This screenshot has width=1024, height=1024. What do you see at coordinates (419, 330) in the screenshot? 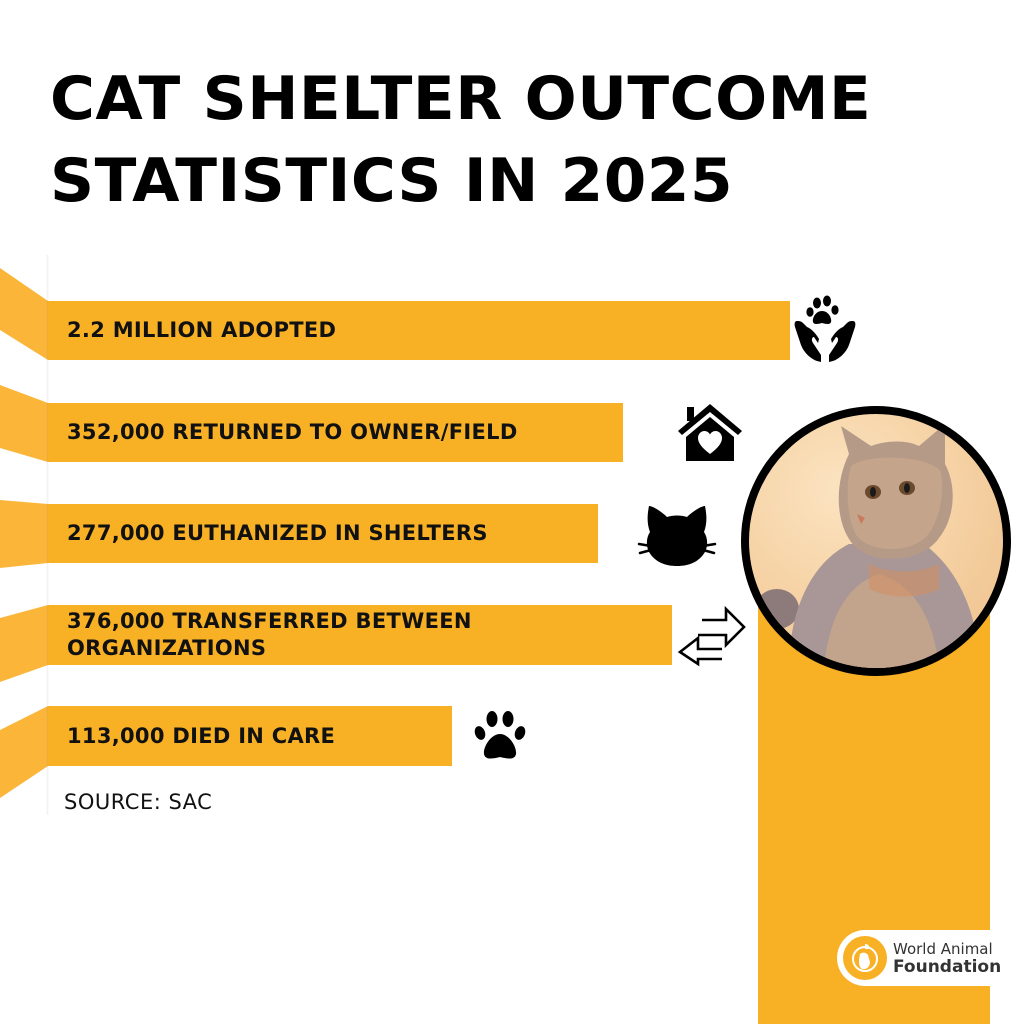
I see `bar-adopted: 2.2 MILLION ADOPTED` at bounding box center [419, 330].